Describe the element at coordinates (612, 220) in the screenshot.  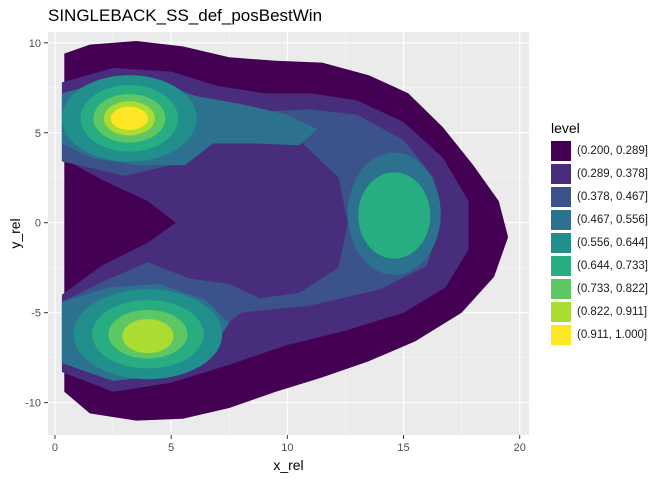
I see `legend-label: (0.467, 0.556]` at that location.